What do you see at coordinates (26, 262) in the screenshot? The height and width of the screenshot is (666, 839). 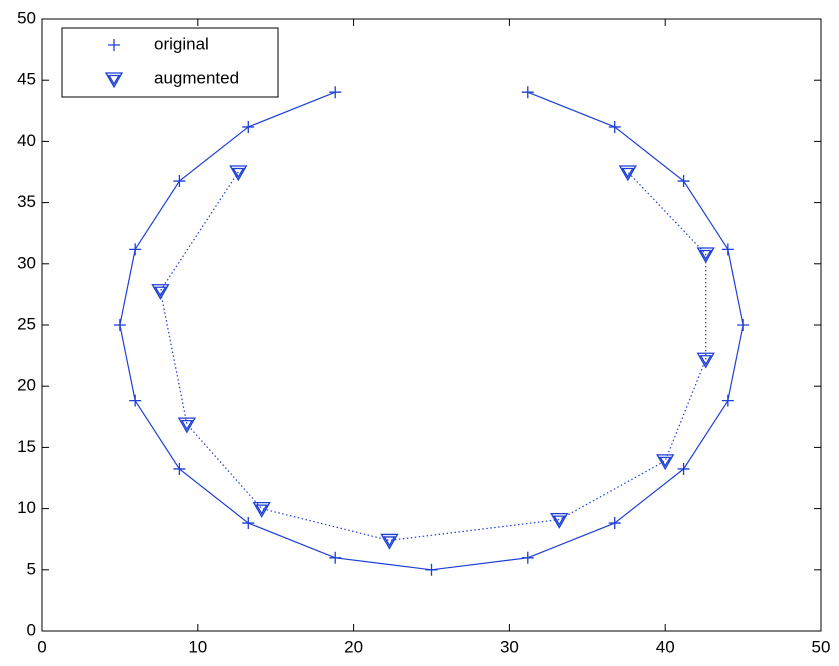 I see `y-tick-label: 30` at bounding box center [26, 262].